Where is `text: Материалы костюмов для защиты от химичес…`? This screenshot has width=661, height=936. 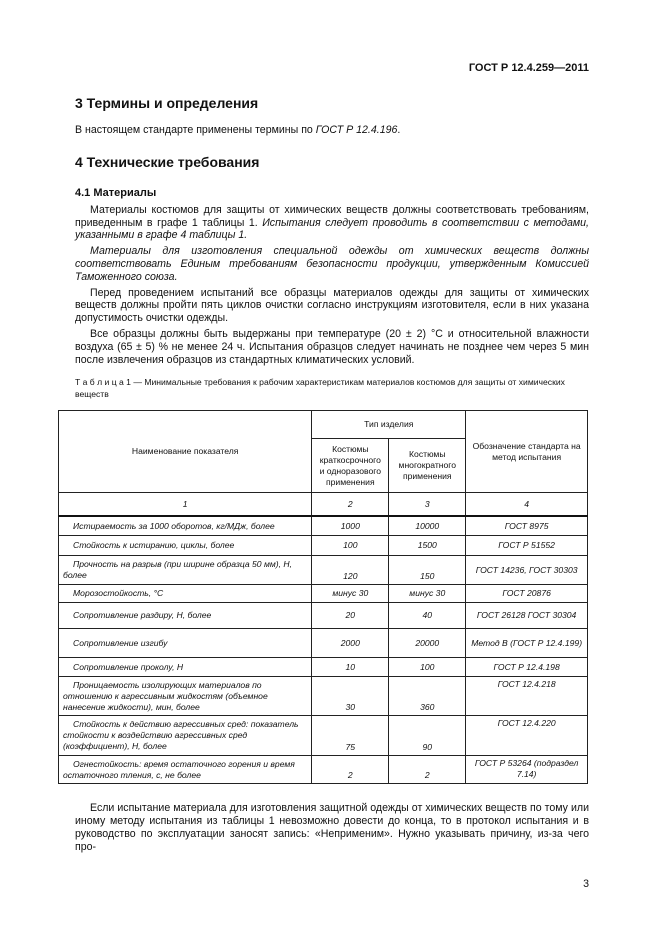 text: Материалы костюмов для защиты от химичес… is located at coordinates (332, 216).